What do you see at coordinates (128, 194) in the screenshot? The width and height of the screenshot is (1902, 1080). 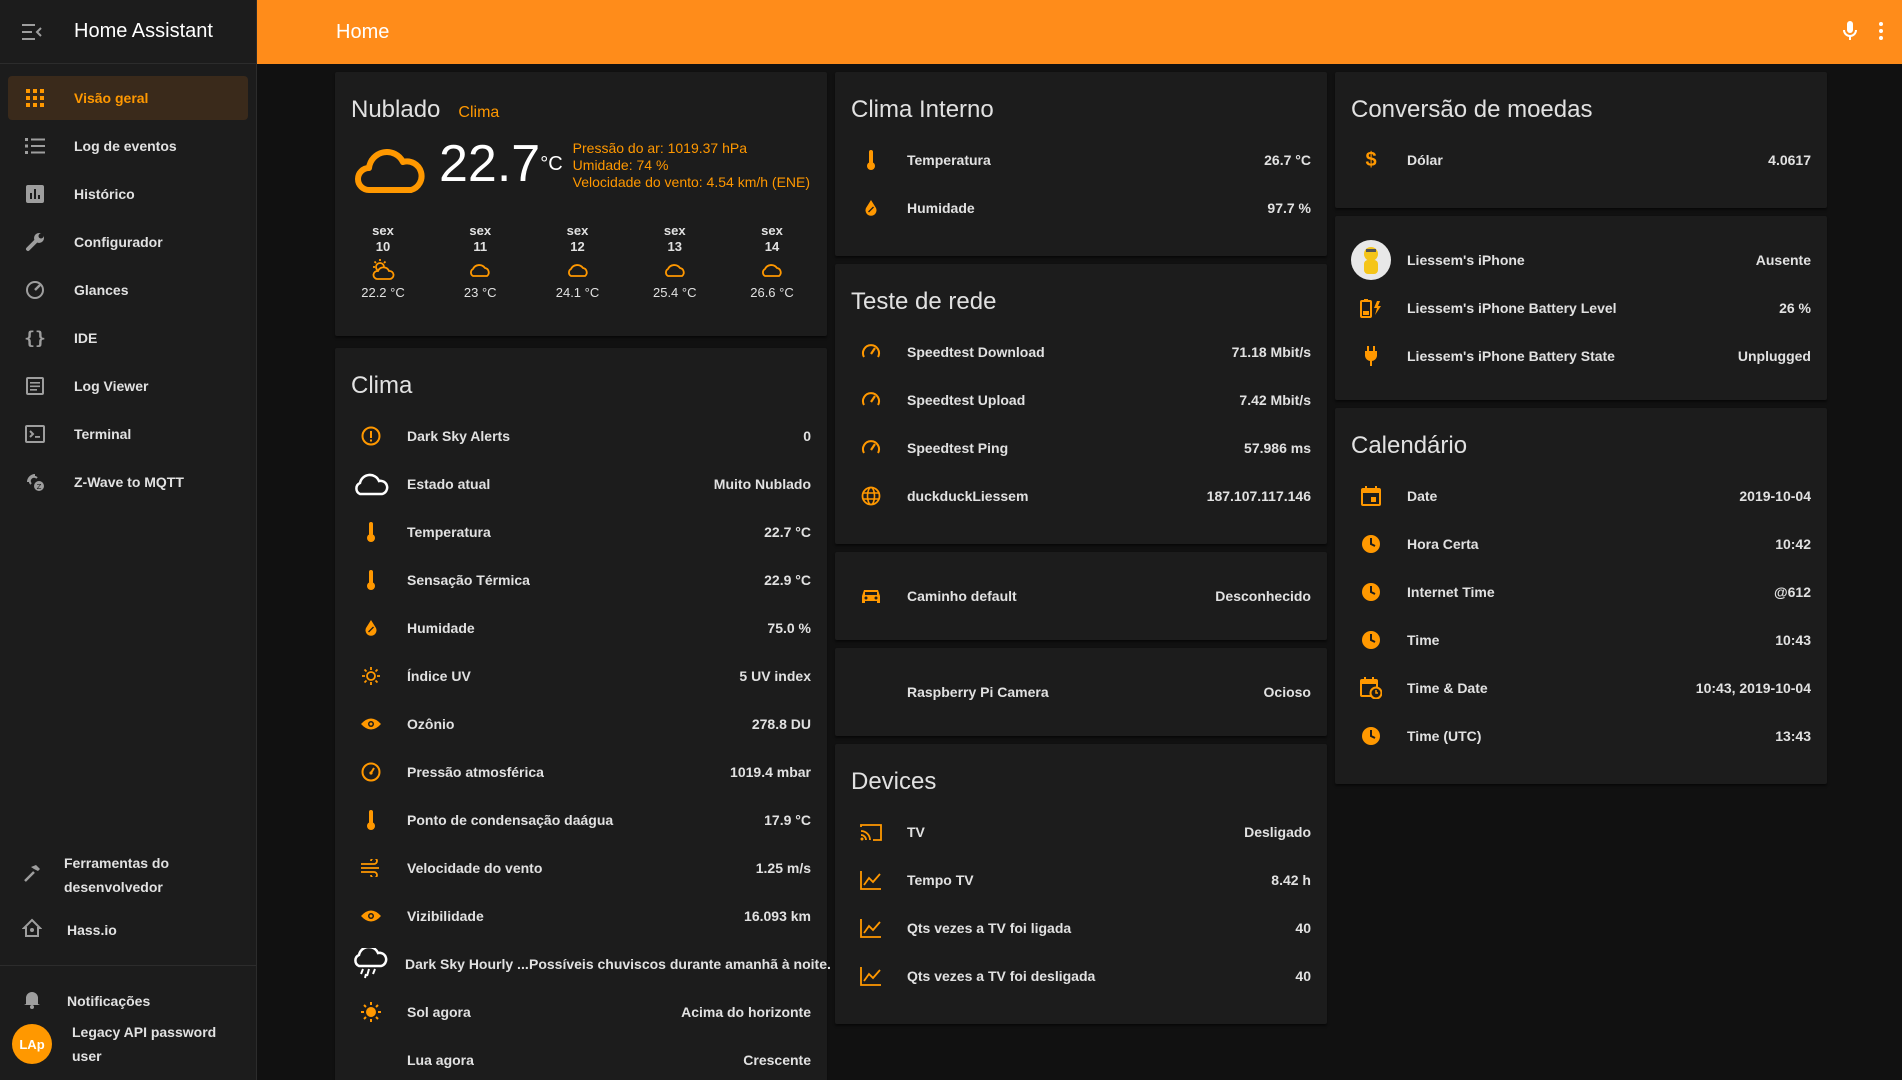 I see `sidebar-item-historico: Histórico` at bounding box center [128, 194].